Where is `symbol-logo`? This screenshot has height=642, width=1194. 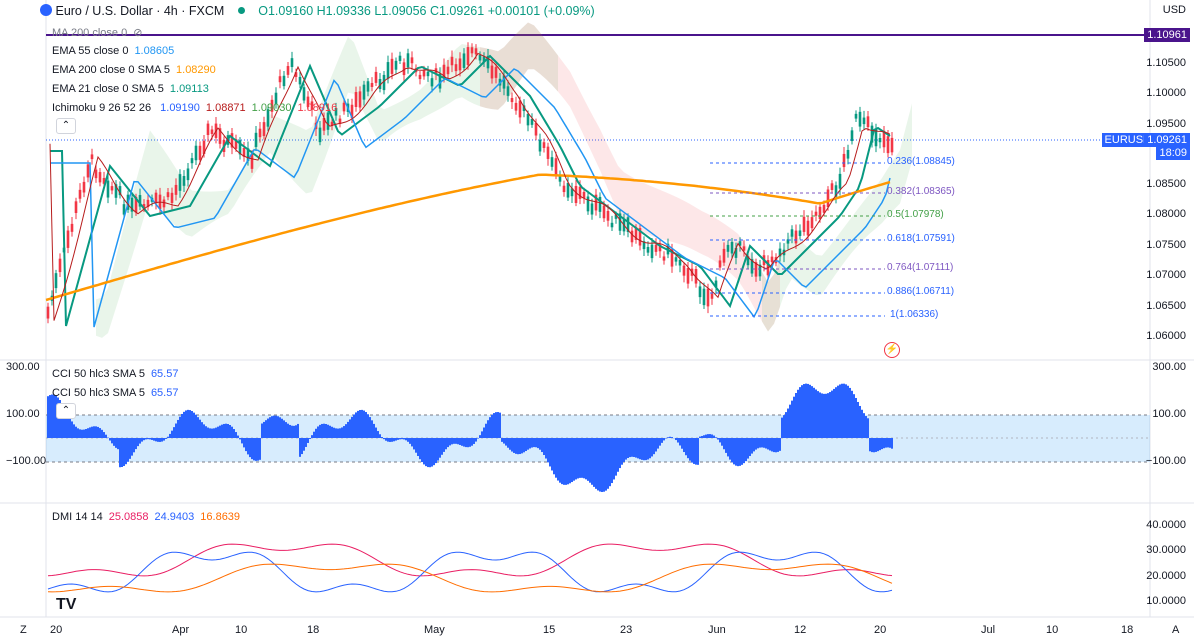
symbol-logo is located at coordinates (46, 10).